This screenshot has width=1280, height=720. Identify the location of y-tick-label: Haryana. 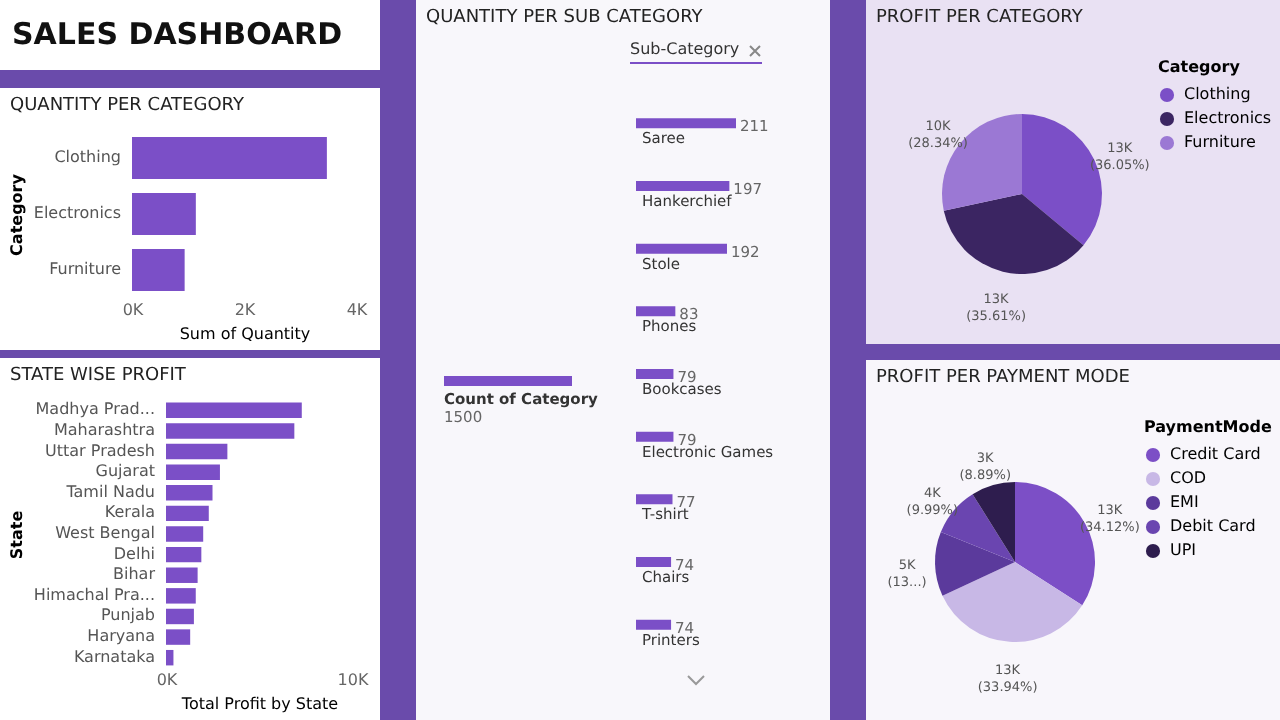
(121, 636).